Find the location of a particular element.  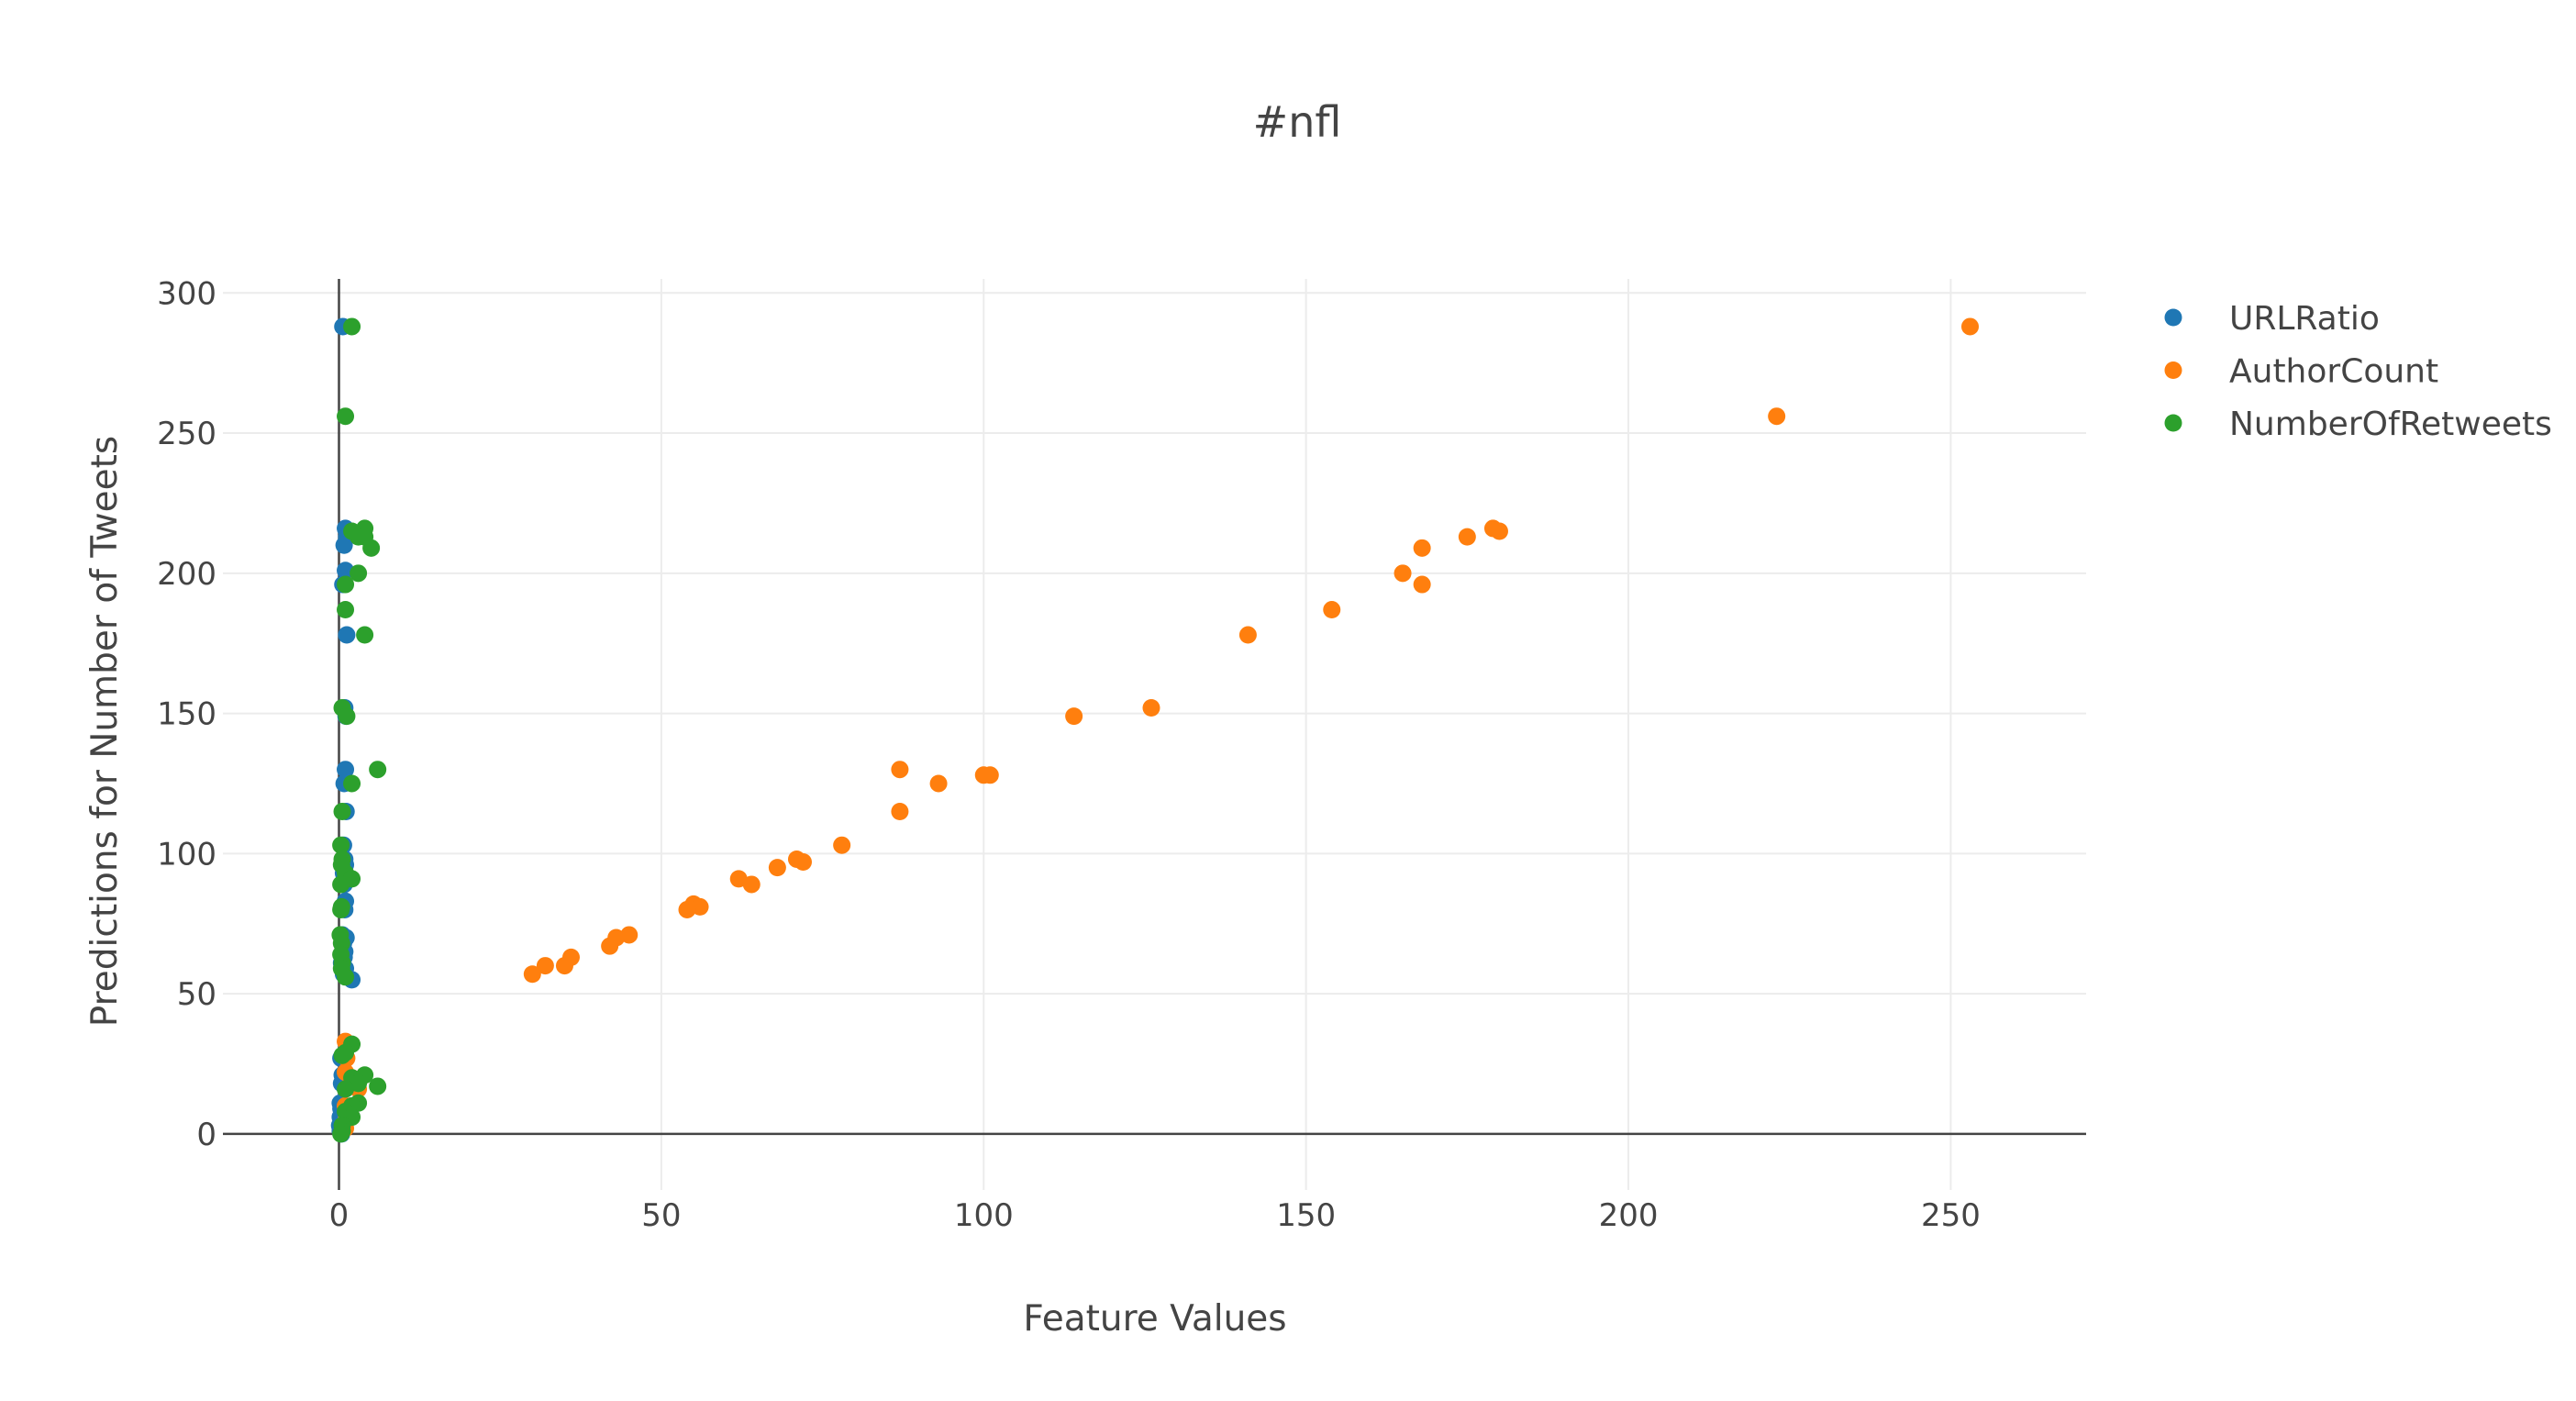

legend-item-numberofretweets: NumberOfRetweets is located at coordinates (2358, 424).